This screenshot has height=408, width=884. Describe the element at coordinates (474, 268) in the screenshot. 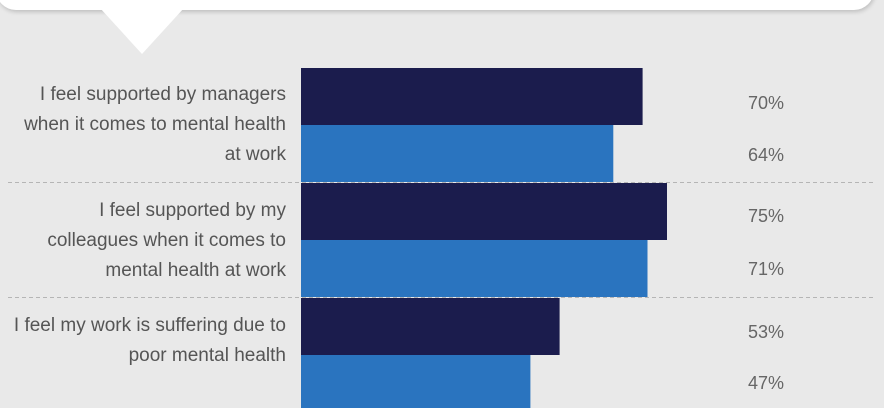

I see `bar-colleagues-light` at that location.